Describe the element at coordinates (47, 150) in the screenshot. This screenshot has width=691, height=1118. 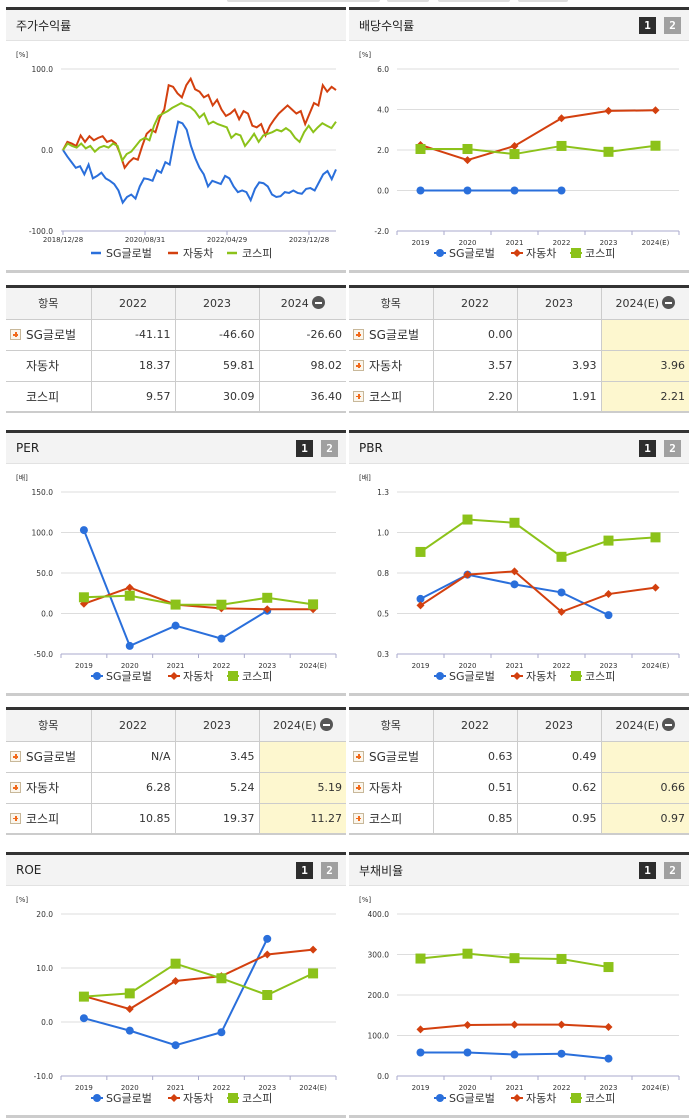
I see `y-tick-label: 0.0` at that location.